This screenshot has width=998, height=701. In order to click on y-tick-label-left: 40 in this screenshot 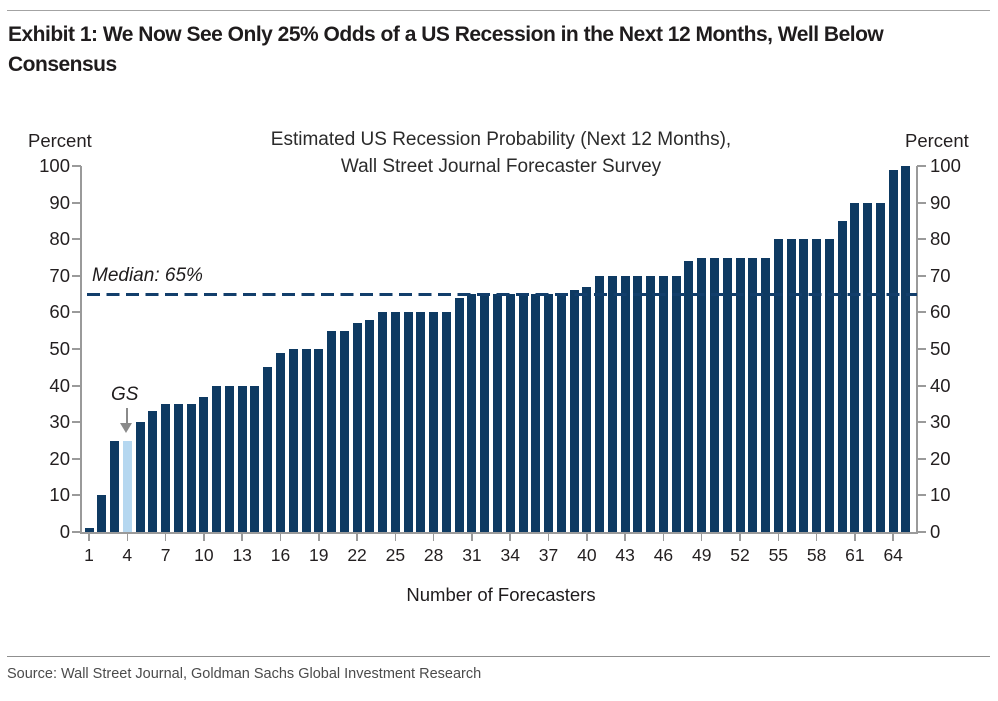, I will do `click(59, 385)`.